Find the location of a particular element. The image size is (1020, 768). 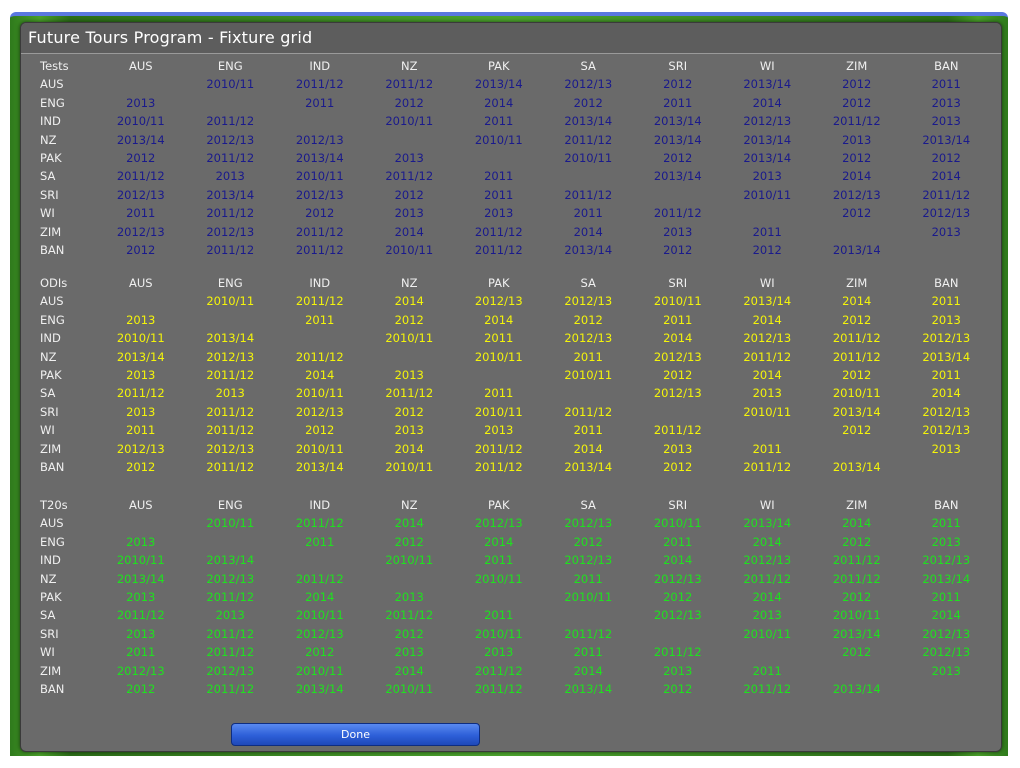

row-header: SA is located at coordinates (48, 615).